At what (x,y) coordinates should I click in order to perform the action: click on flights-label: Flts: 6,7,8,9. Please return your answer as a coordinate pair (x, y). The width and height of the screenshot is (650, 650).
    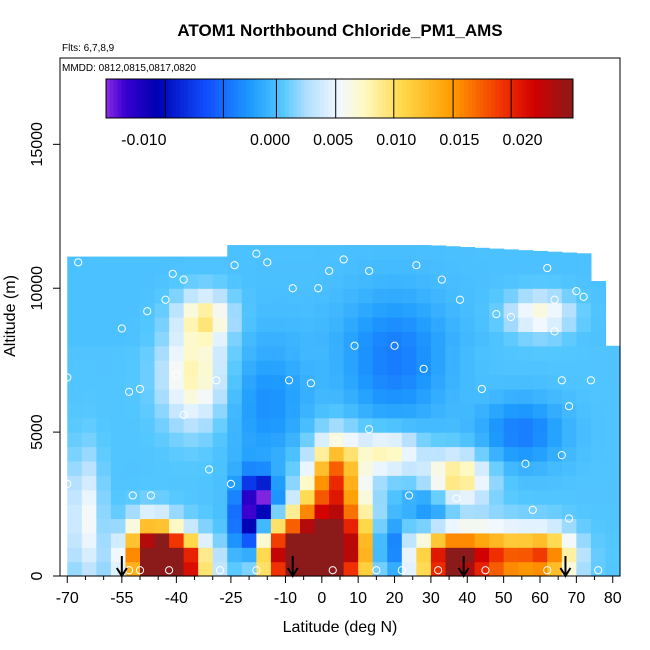
    Looking at the image, I should click on (88, 48).